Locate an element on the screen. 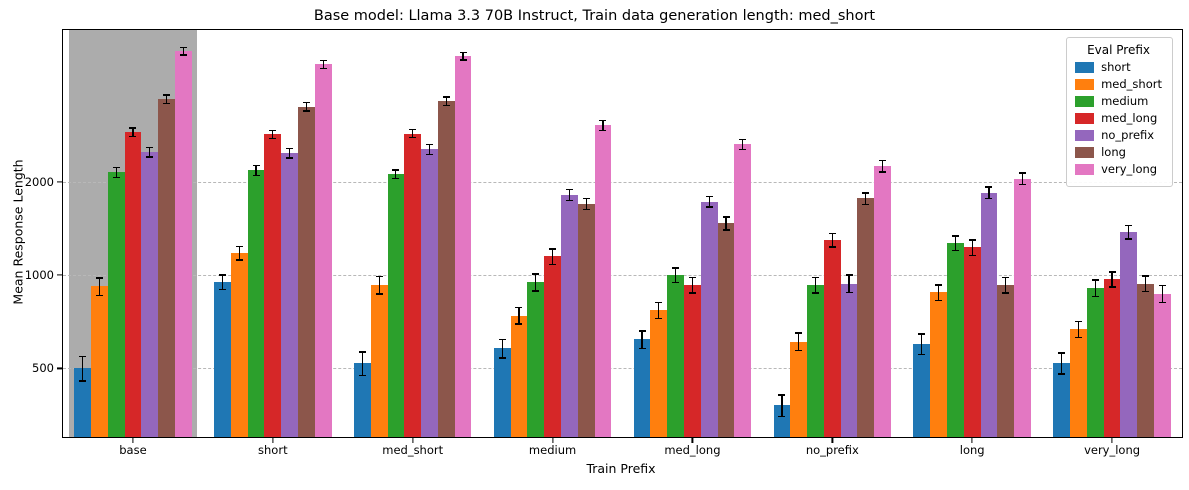 The height and width of the screenshot is (490, 1189). bar-long-medium is located at coordinates (586, 320).